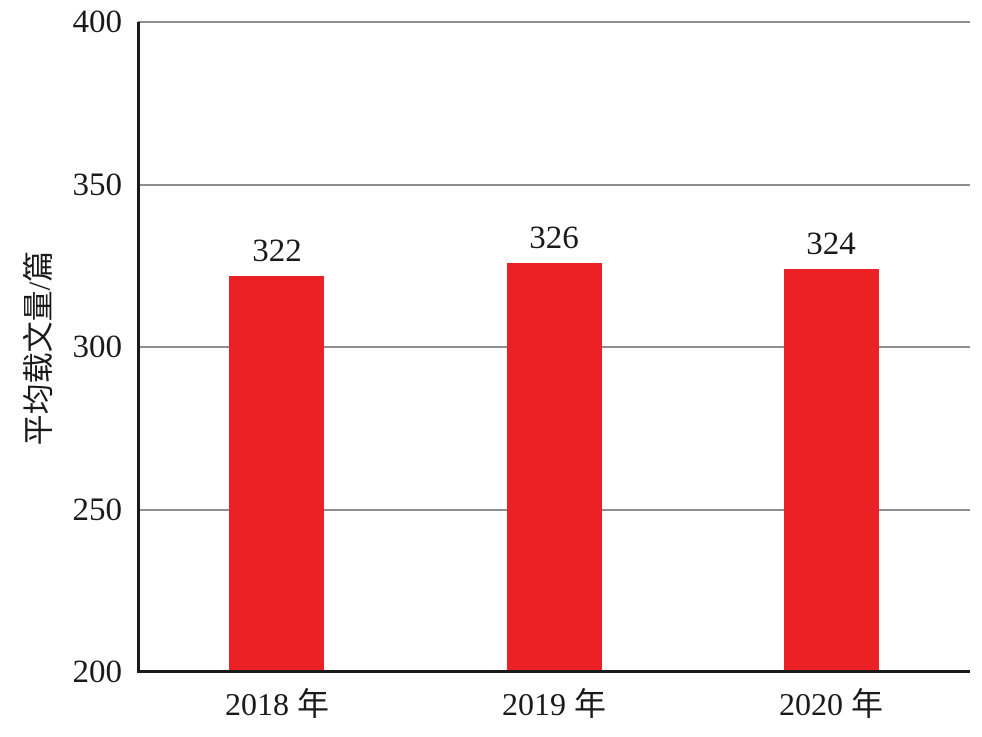 This screenshot has height=737, width=982. I want to click on x-tick-label: 2020 年, so click(830, 704).